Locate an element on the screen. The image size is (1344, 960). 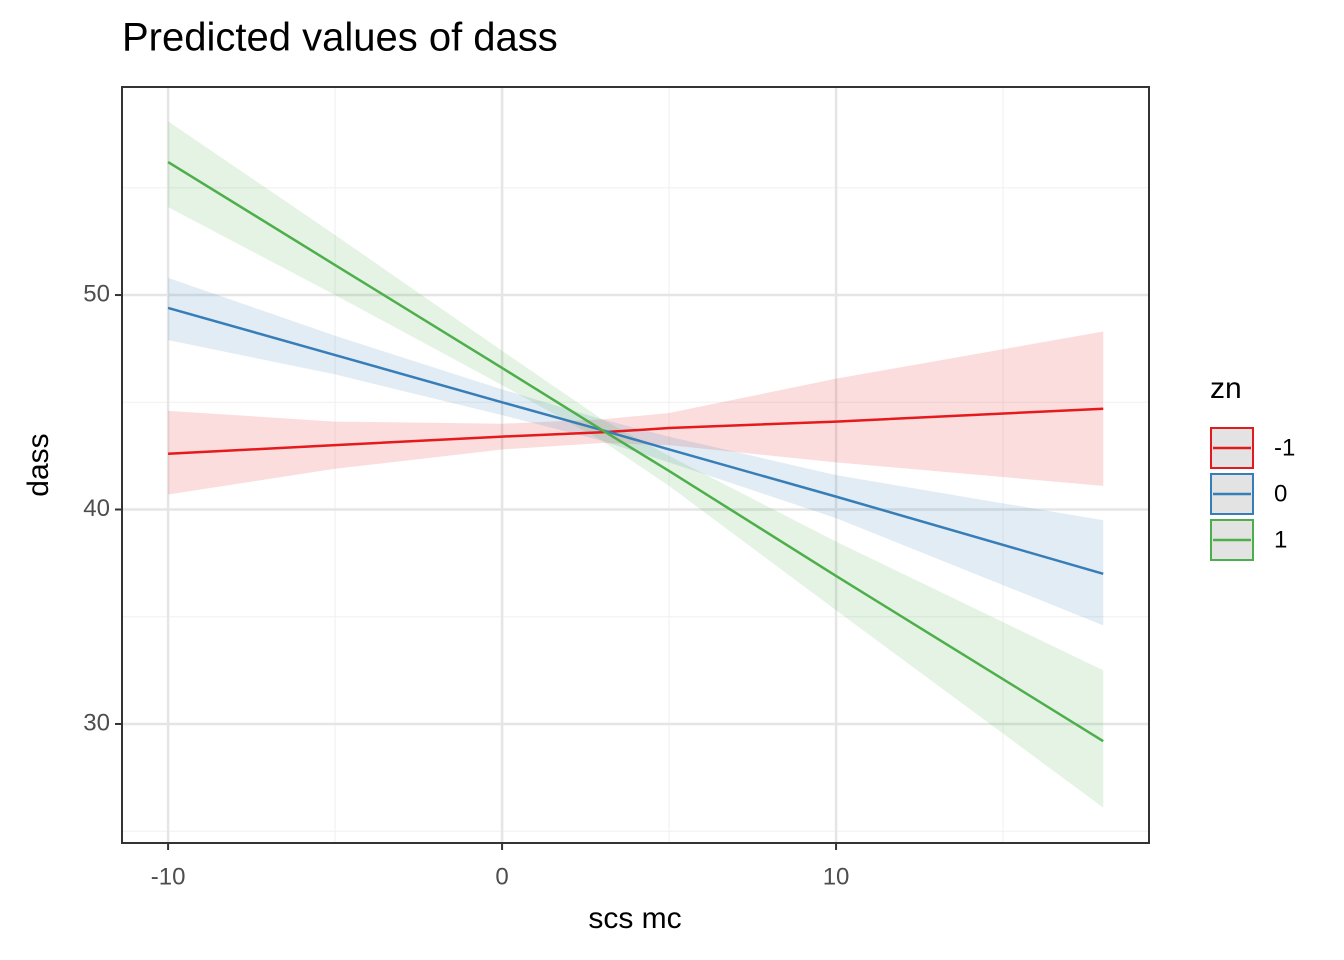
x-axis-title: scs mc is located at coordinates (634, 918).